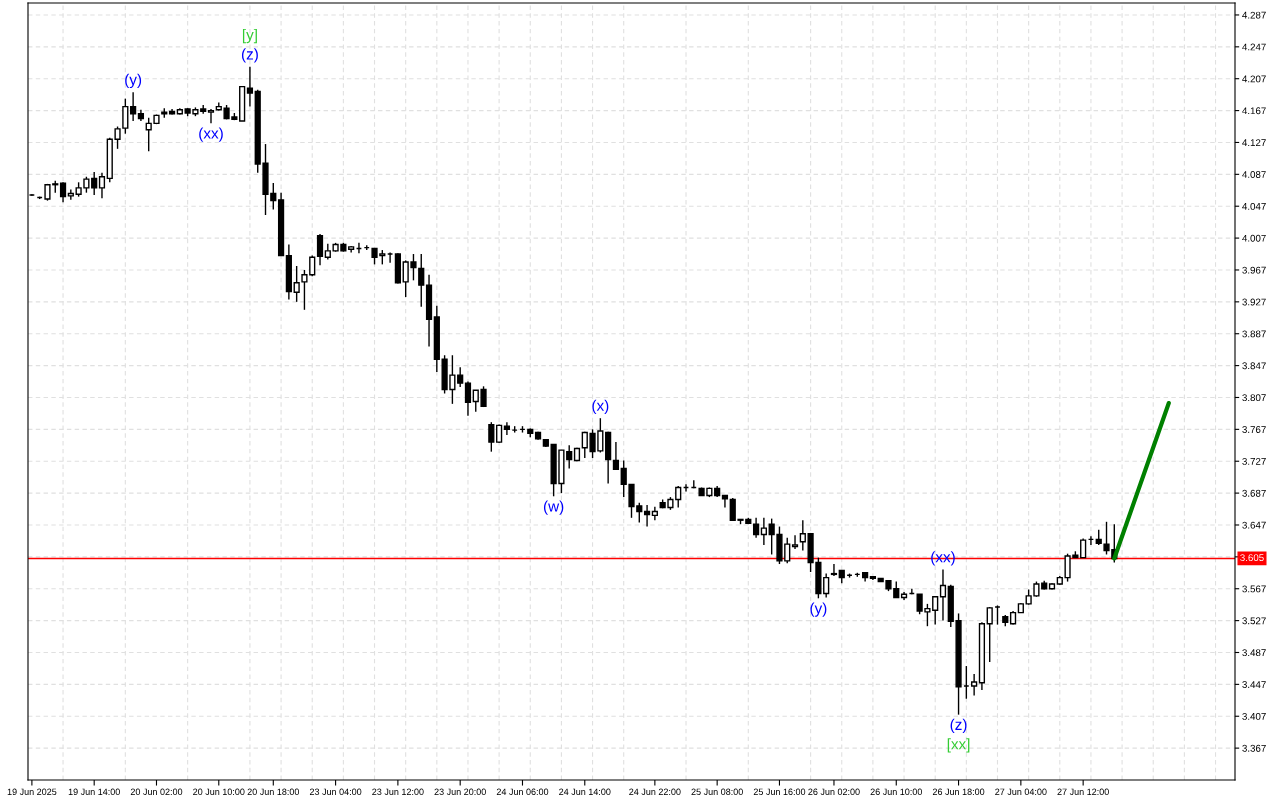 Image resolution: width=1280 pixels, height=800 pixels. I want to click on y-tick-label: 4.167, so click(1254, 111).